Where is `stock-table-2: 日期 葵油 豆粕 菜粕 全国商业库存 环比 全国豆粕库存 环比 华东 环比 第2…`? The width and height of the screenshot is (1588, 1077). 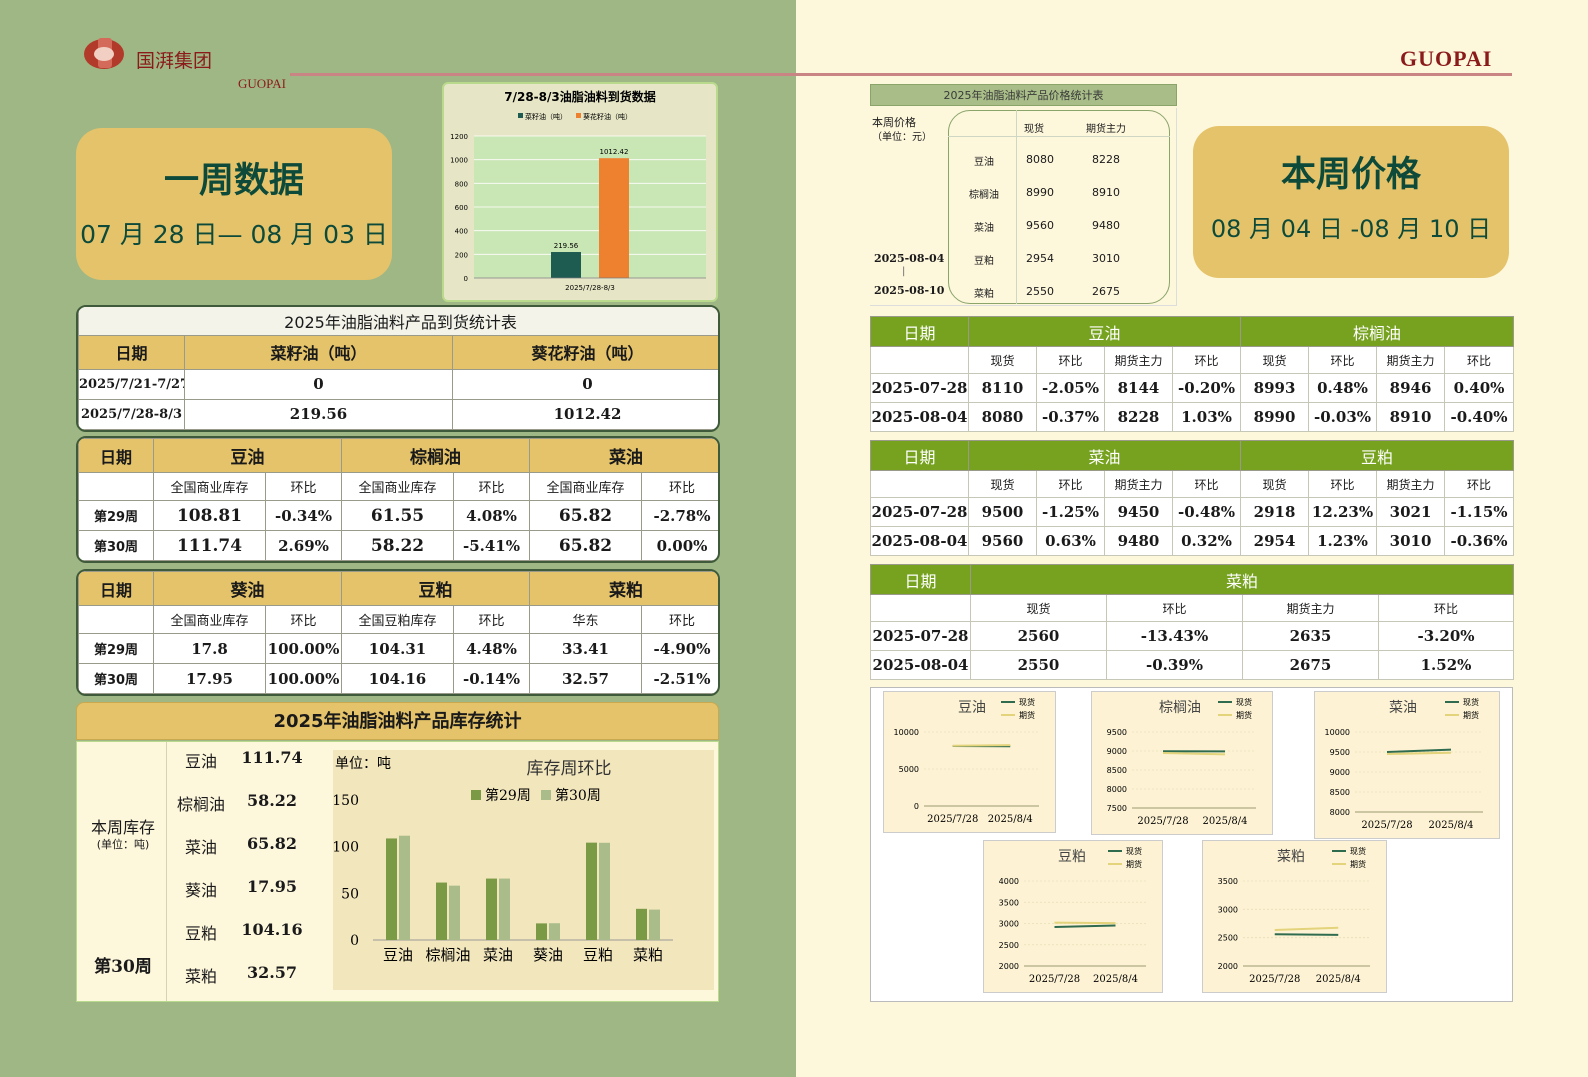 stock-table-2: 日期 葵油 豆粕 菜粕 全国商业库存 环比 全国豆粕库存 环比 华东 环比 第2… is located at coordinates (398, 632).